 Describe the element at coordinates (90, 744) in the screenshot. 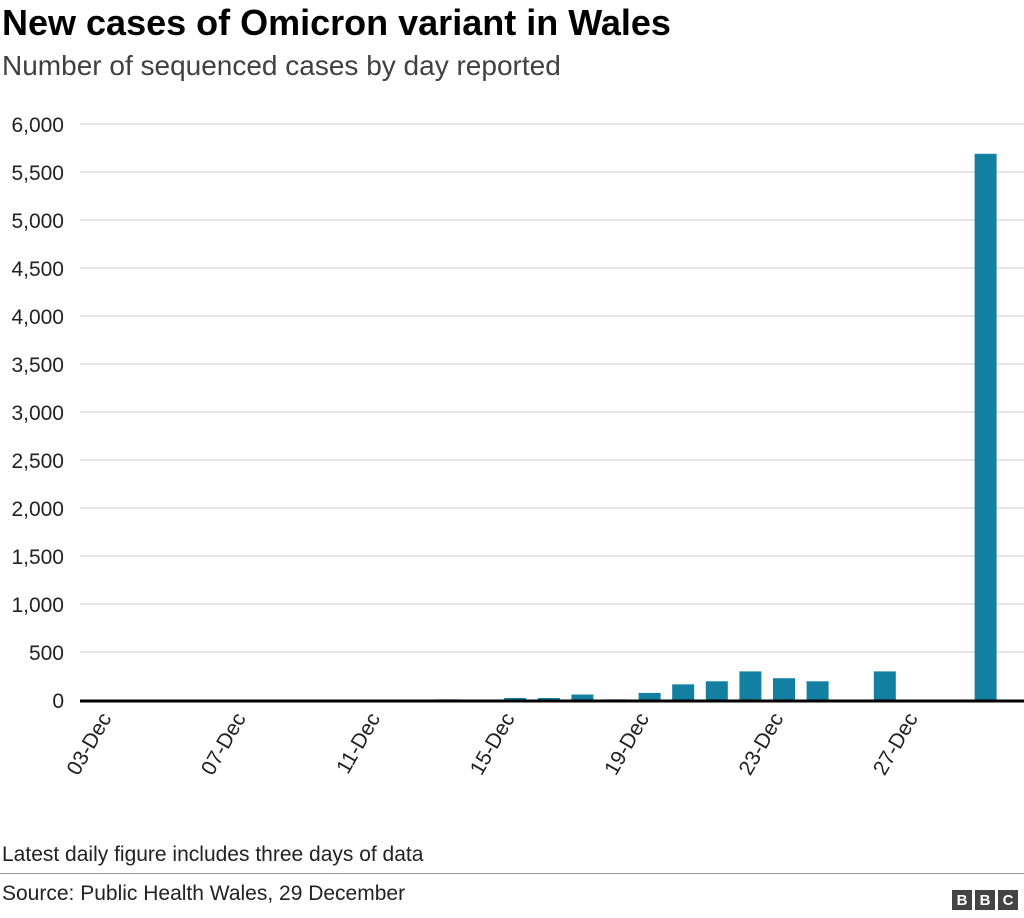

I see `x-tick-label: 03-Dec` at that location.